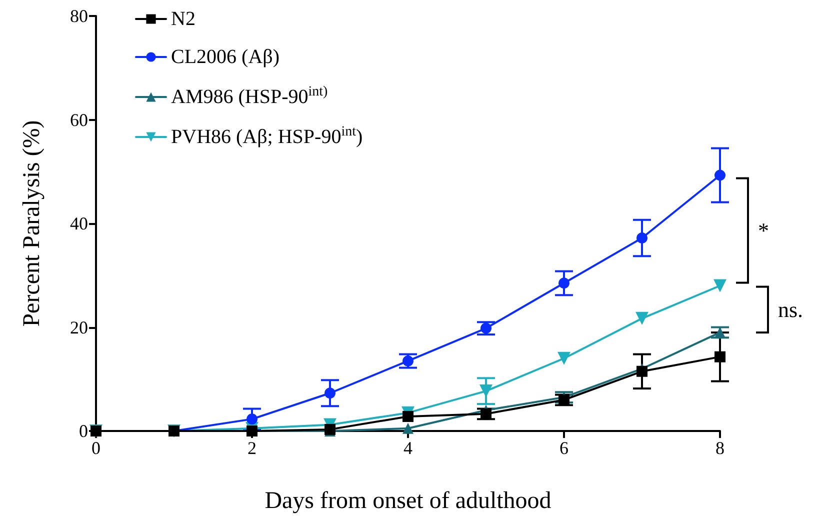 The height and width of the screenshot is (530, 834). What do you see at coordinates (79, 120) in the screenshot?
I see `y-tick-label: 60` at bounding box center [79, 120].